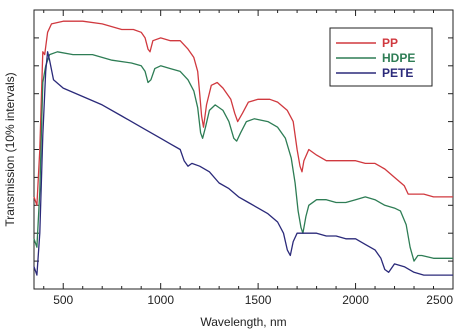 Image resolution: width=467 pixels, height=331 pixels. What do you see at coordinates (381, 57) in the screenshot?
I see `legend-box` at bounding box center [381, 57].